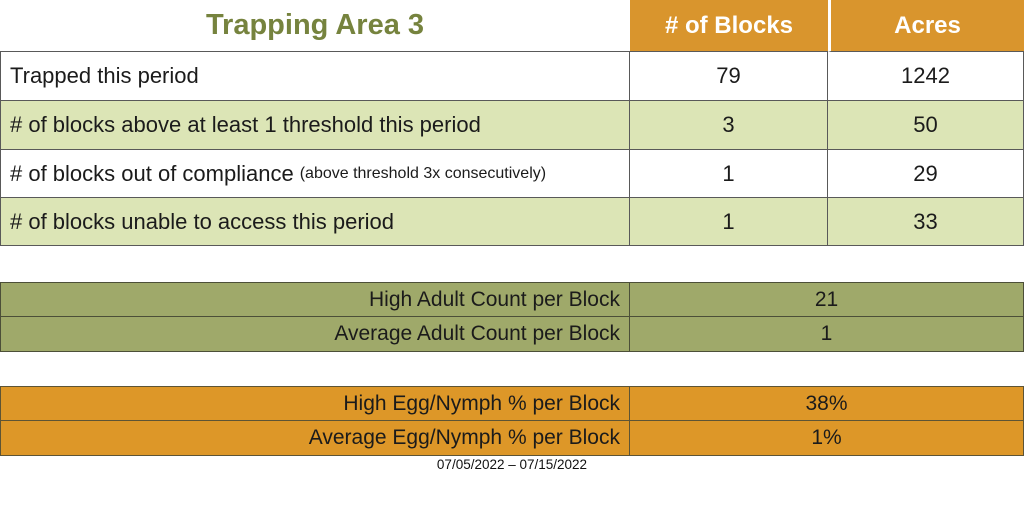  I want to click on cell-trapped-acres: 1242, so click(926, 76).